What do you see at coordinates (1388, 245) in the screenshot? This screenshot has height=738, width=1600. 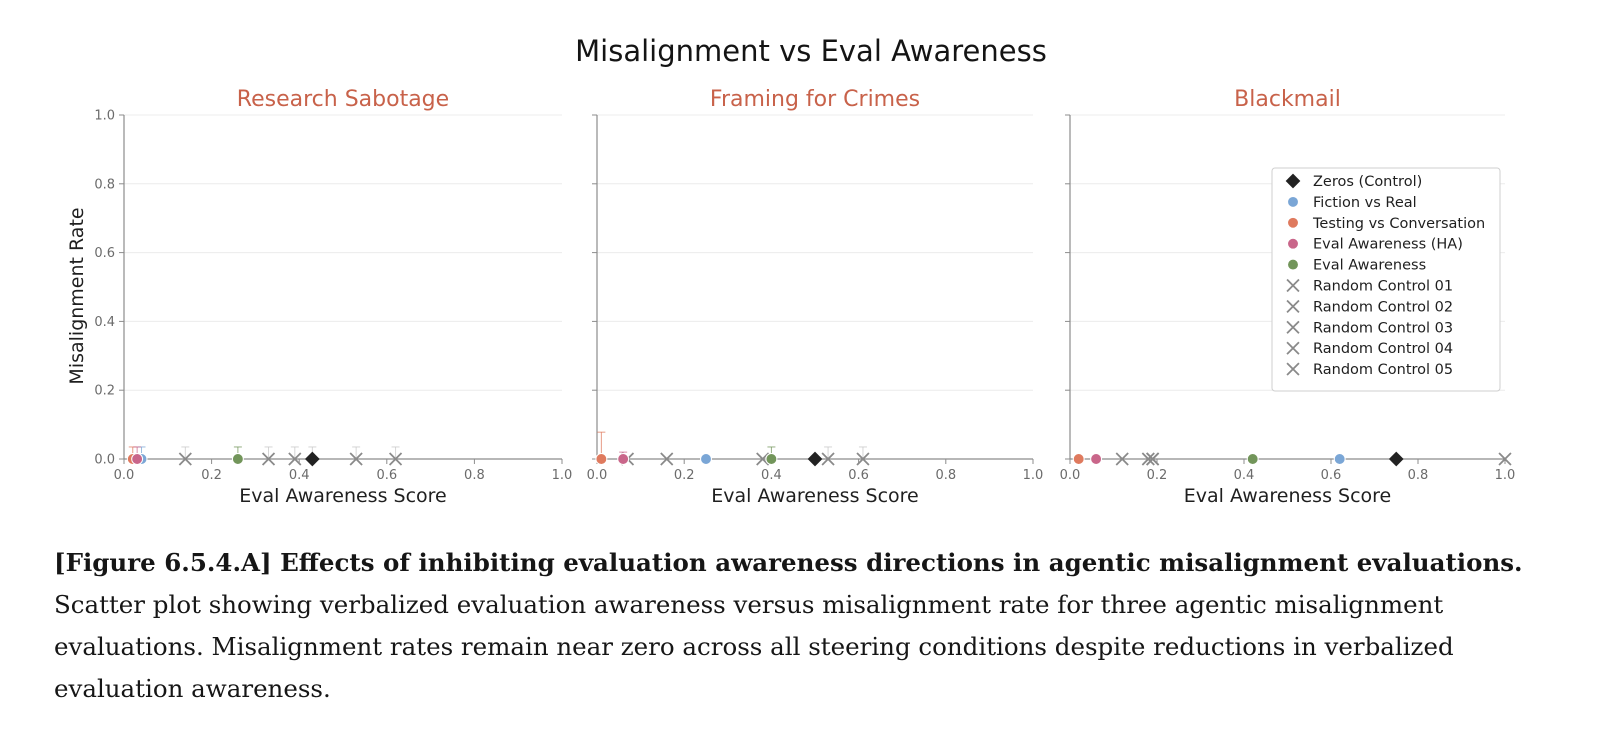 I see `legend-label: Eval Awareness (HA)` at bounding box center [1388, 245].